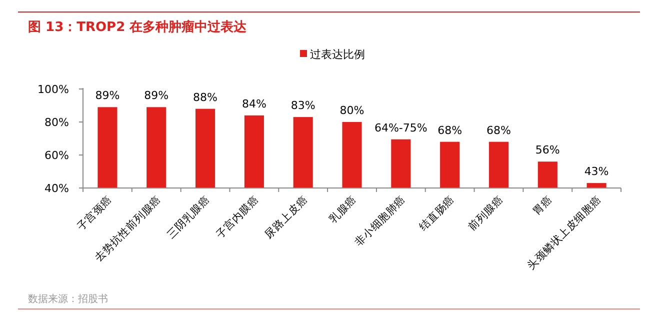 This screenshot has height=320, width=649. What do you see at coordinates (56, 188) in the screenshot?
I see `y-tick-label: 40%` at bounding box center [56, 188].